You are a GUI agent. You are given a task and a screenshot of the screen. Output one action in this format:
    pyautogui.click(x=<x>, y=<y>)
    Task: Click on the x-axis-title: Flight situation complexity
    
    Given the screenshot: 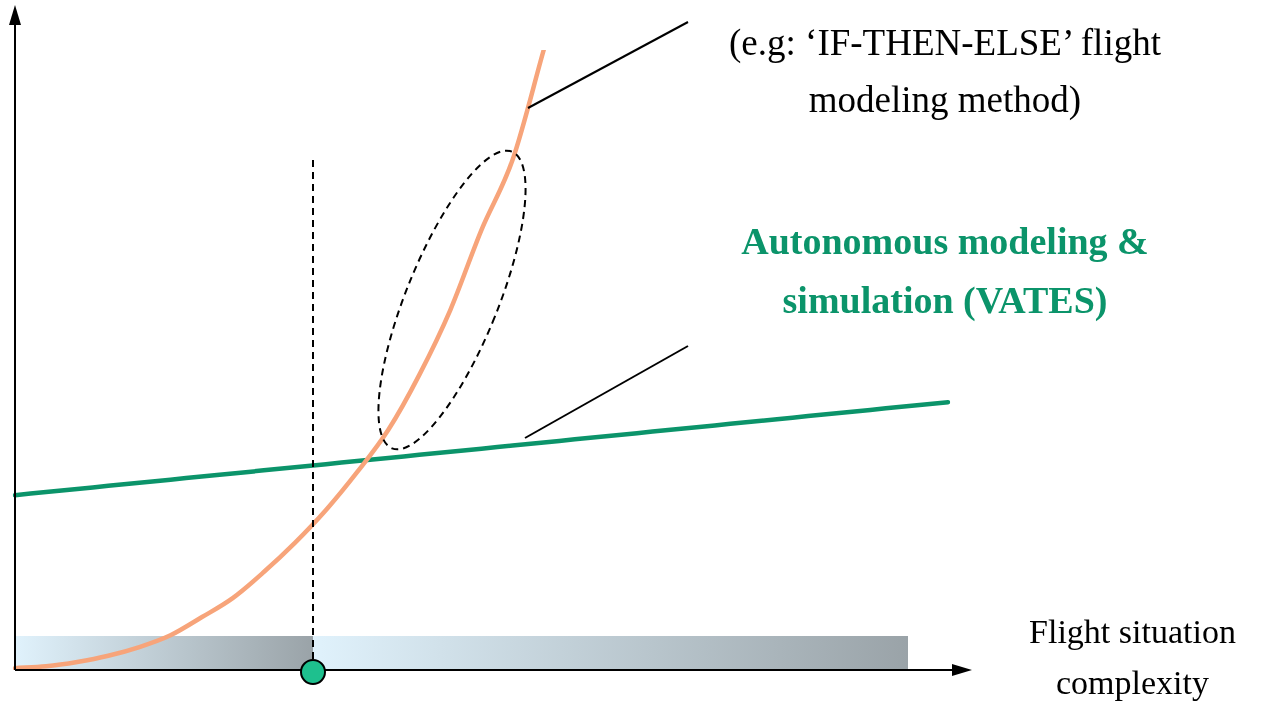 What is the action you would take?
    pyautogui.click(x=1132, y=657)
    